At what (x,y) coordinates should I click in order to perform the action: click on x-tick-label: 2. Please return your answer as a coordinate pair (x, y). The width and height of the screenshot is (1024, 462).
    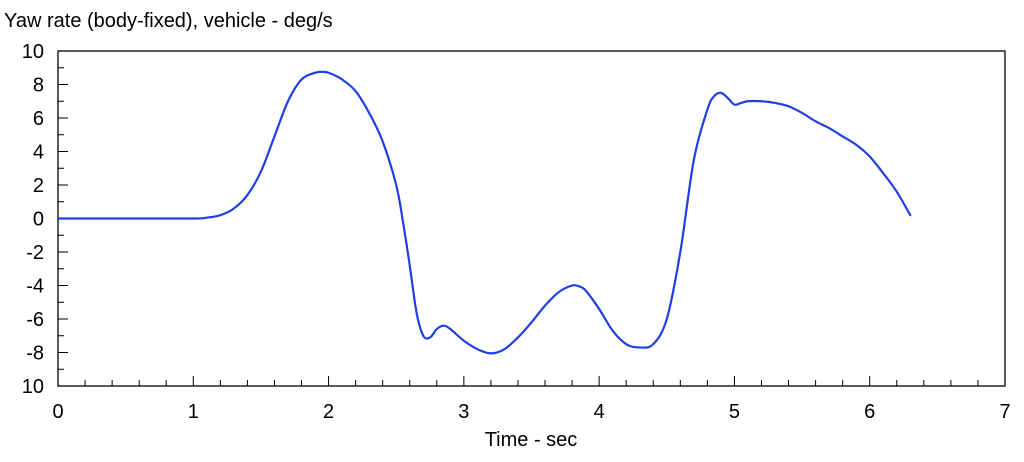
    Looking at the image, I should click on (328, 412).